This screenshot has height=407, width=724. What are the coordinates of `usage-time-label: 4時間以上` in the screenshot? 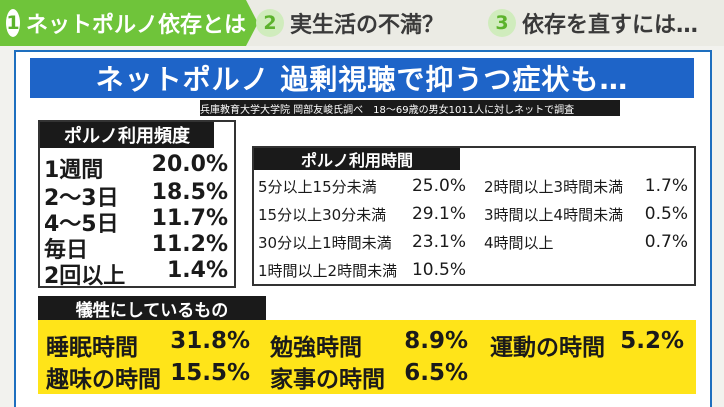 It's located at (519, 243).